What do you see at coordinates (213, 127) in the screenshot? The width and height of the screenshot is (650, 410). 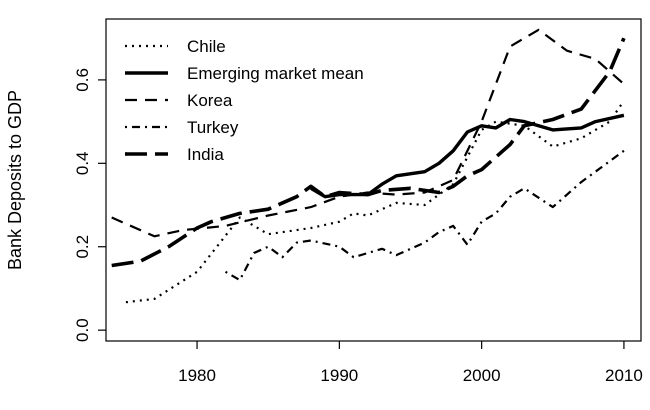 I see `legend-label: Turkey` at bounding box center [213, 127].